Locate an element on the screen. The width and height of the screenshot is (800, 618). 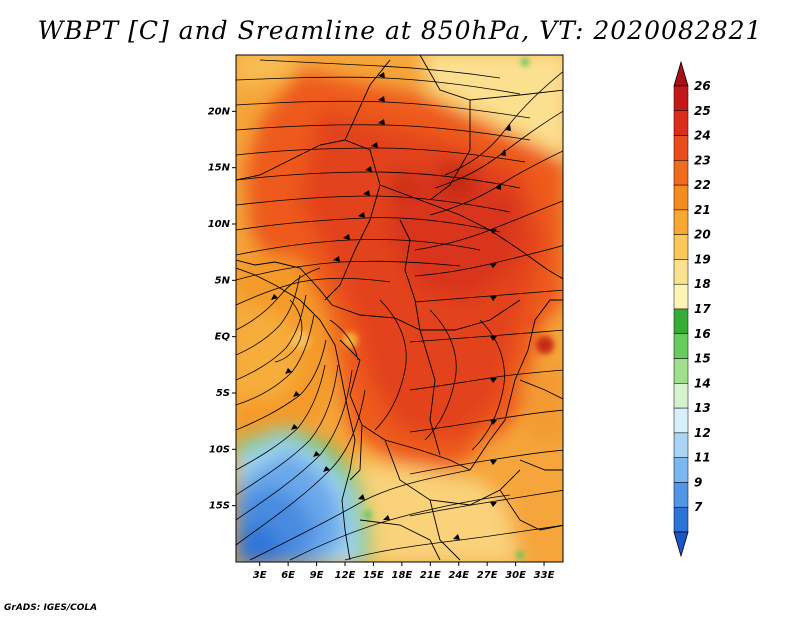
lon-tick-label: 33E is located at coordinates (544, 575).